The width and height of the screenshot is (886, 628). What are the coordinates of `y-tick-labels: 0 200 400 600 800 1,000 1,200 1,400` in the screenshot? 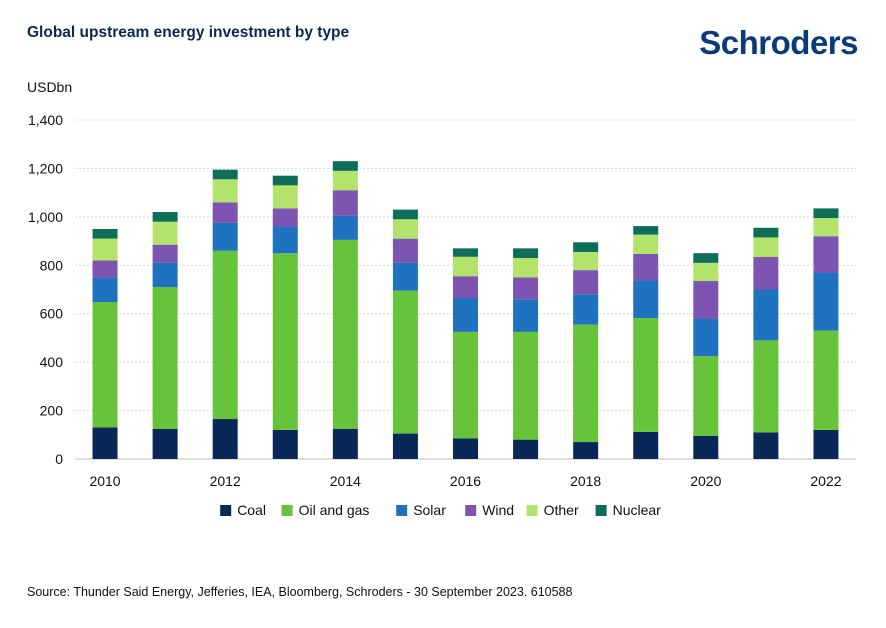 It's located at (45, 289).